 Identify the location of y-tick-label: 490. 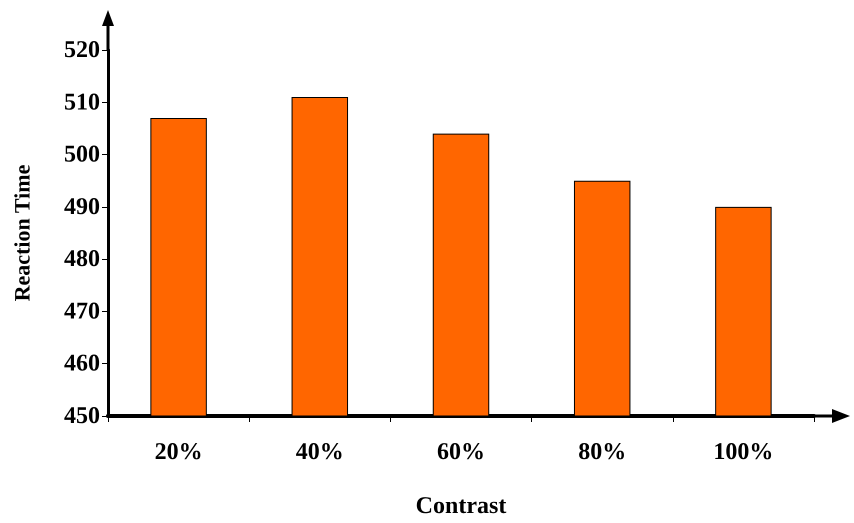
(82, 207).